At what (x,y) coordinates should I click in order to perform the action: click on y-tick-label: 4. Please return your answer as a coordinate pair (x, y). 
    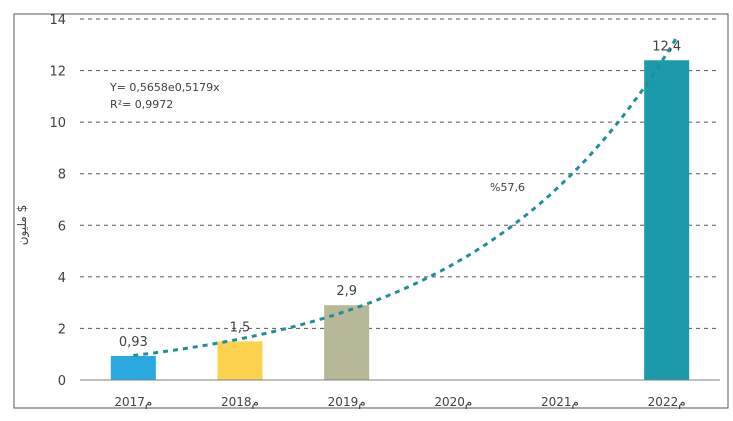
    Looking at the image, I should click on (62, 278).